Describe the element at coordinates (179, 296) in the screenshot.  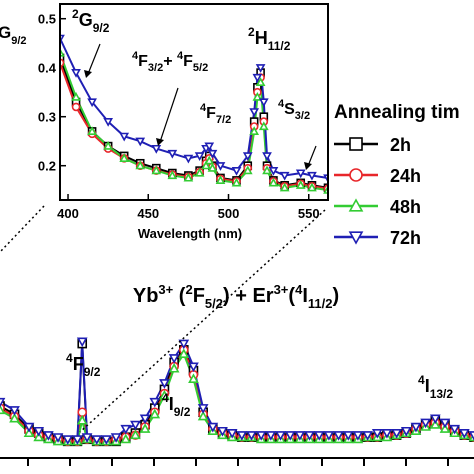
I see `title-yb-open: (` at that location.